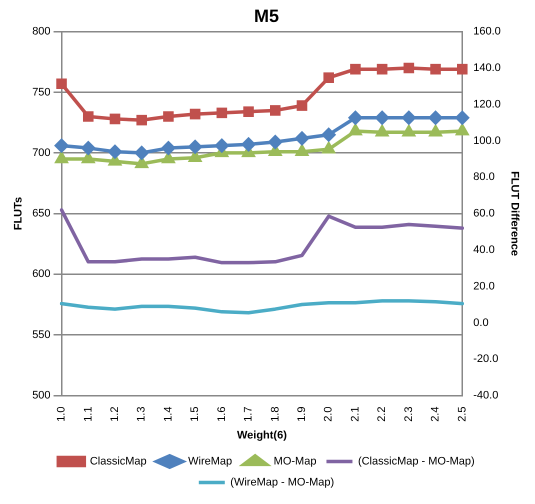 The height and width of the screenshot is (504, 535). What do you see at coordinates (514, 213) in the screenshot?
I see `y2-axis-title: FLUT Difference` at bounding box center [514, 213].